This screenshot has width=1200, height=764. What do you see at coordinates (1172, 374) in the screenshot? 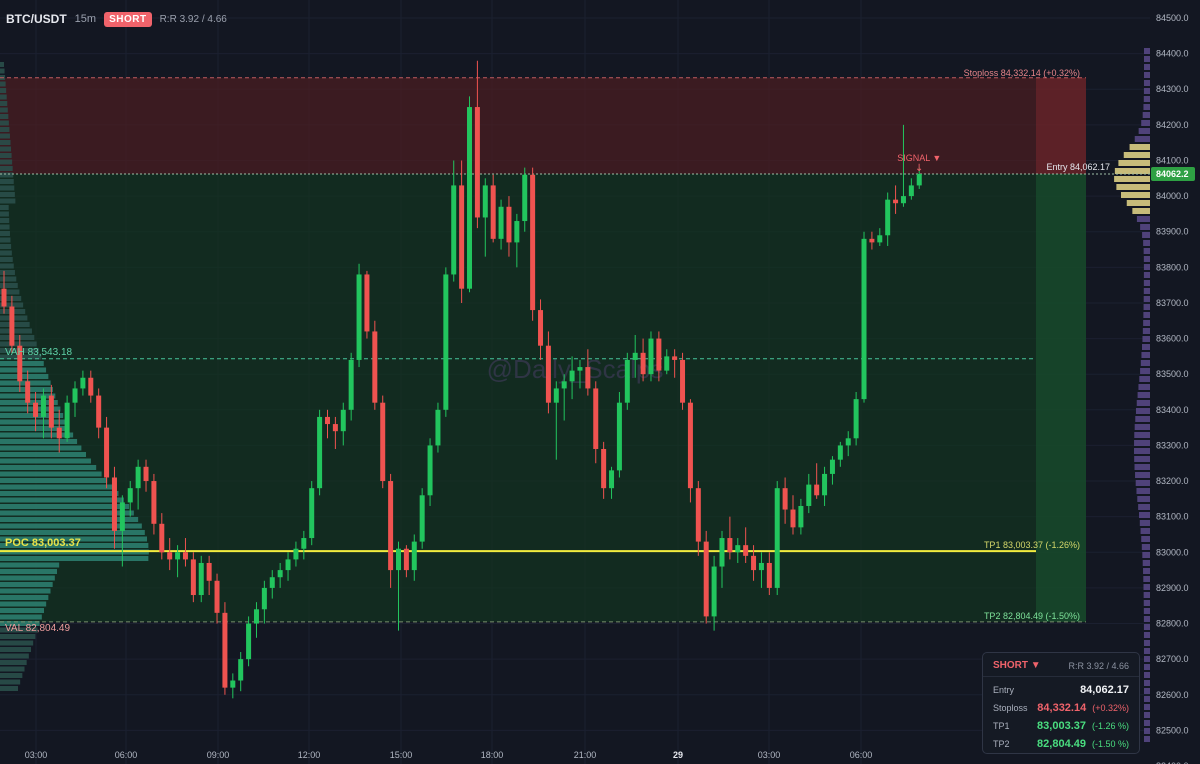
I see `y-tick-label: 83500.0` at bounding box center [1172, 374].